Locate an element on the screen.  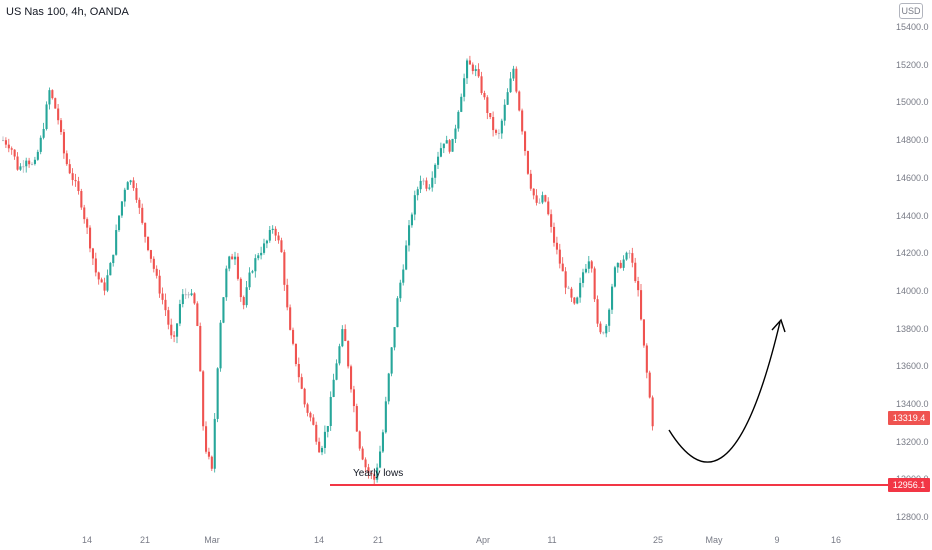
yearly-low-price-tag: 12956.1 is located at coordinates (909, 485).